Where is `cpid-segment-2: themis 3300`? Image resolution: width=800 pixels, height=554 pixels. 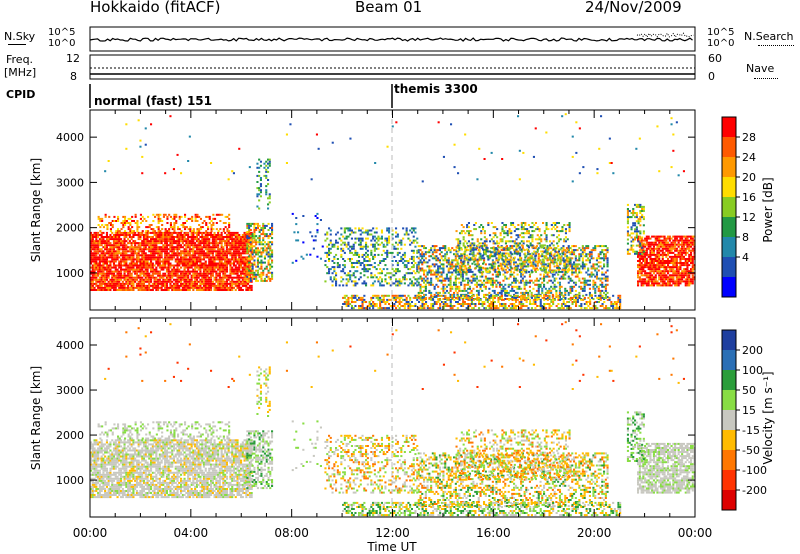
cpid-segment-2: themis 3300 is located at coordinates (436, 89).